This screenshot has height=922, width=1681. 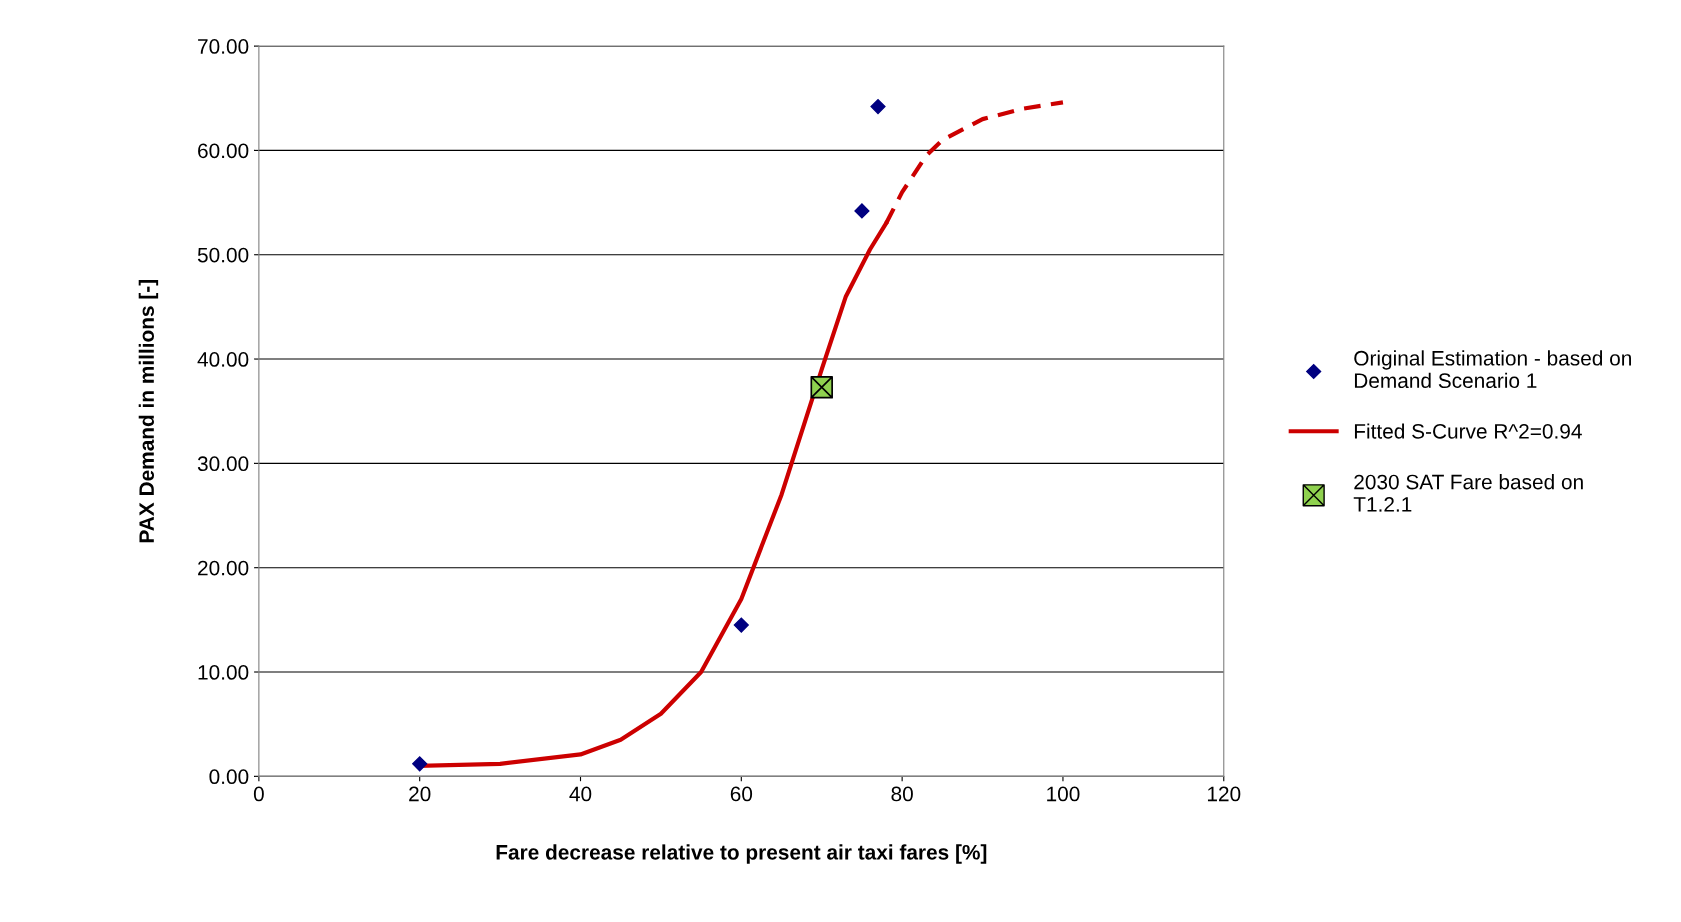 What do you see at coordinates (229, 777) in the screenshot?
I see `y-tick-label: 0.00` at bounding box center [229, 777].